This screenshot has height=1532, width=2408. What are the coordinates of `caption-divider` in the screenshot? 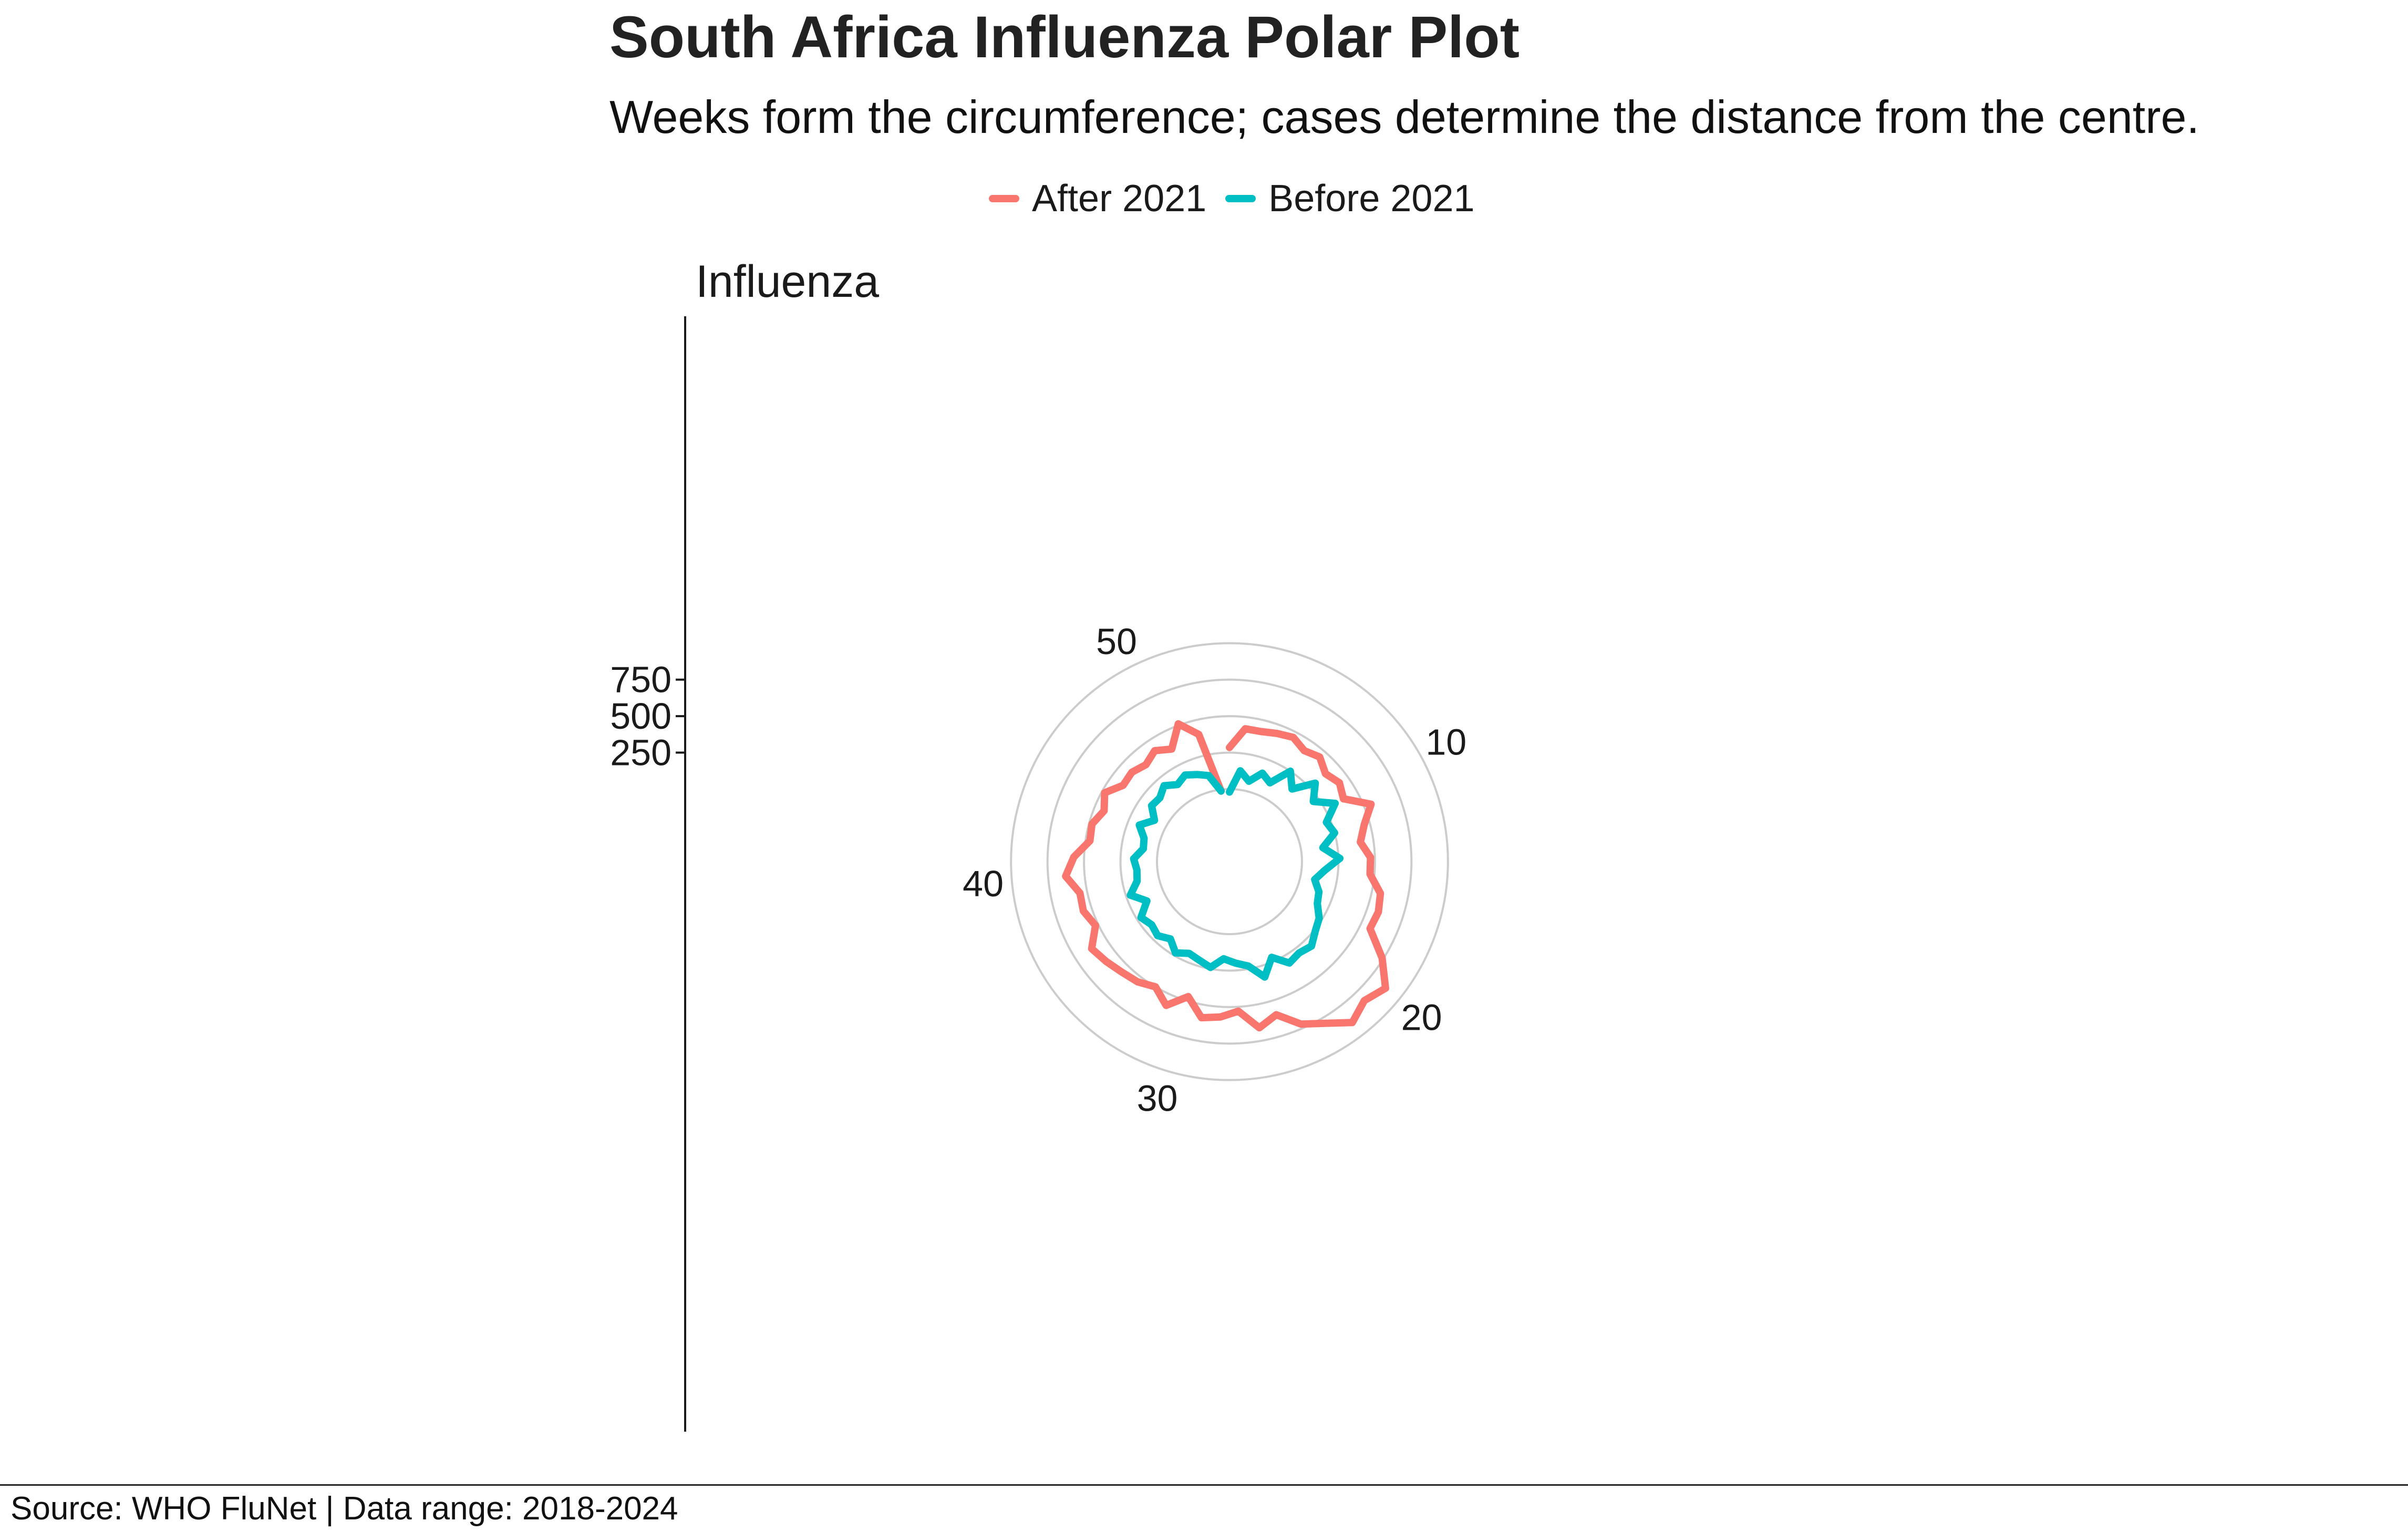 It's located at (1204, 1485).